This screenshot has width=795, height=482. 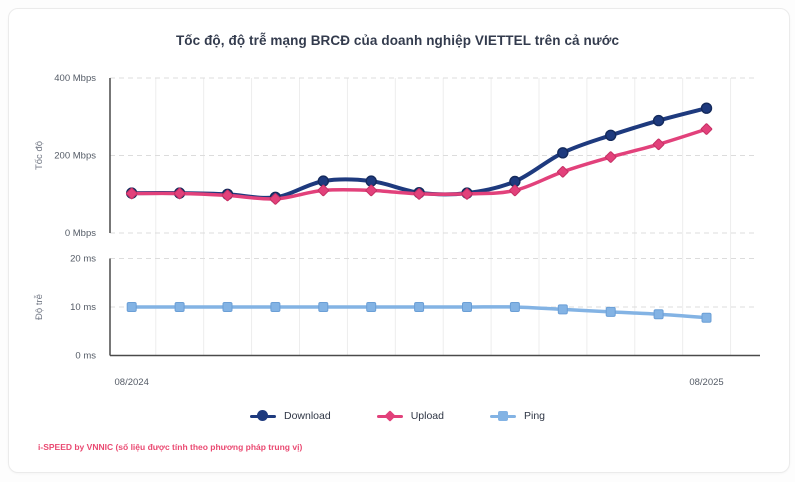 What do you see at coordinates (39, 307) in the screenshot?
I see `latency-axis-title: Độ trễ` at bounding box center [39, 307].